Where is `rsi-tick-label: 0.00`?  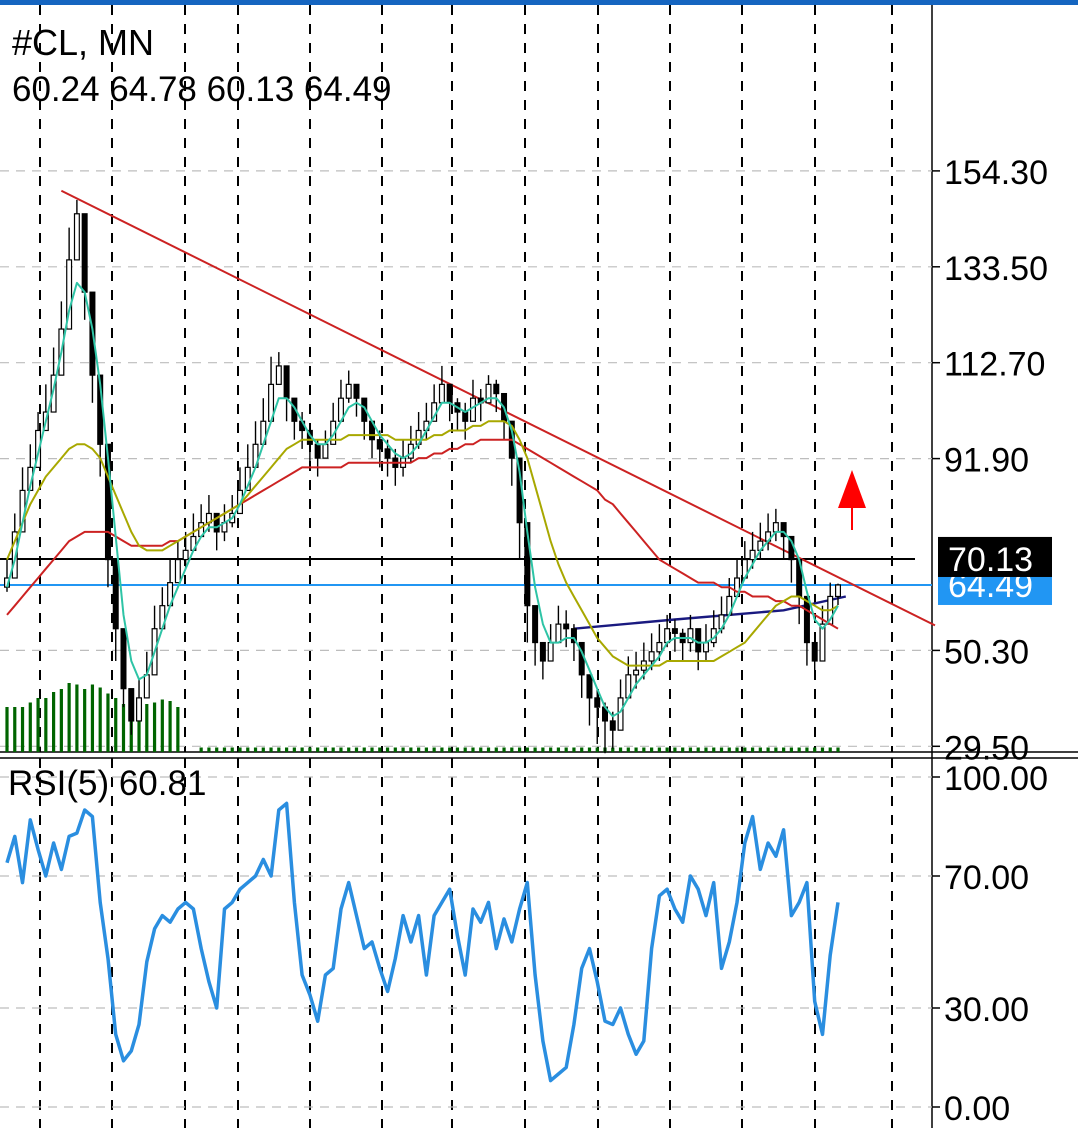 rsi-tick-label: 0.00 is located at coordinates (977, 1109).